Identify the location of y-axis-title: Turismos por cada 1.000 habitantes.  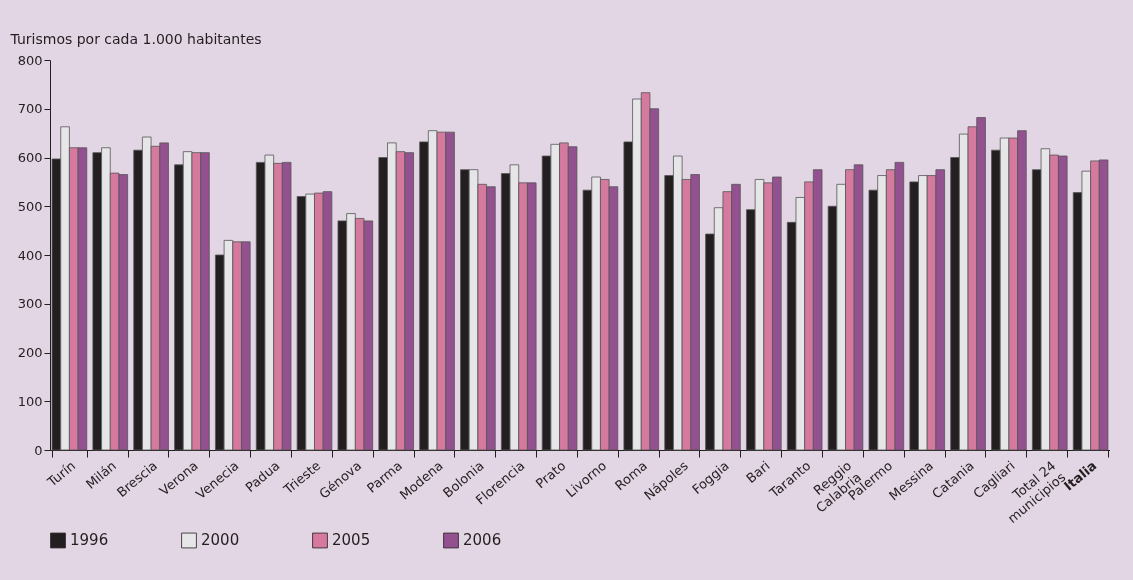
(135, 38).